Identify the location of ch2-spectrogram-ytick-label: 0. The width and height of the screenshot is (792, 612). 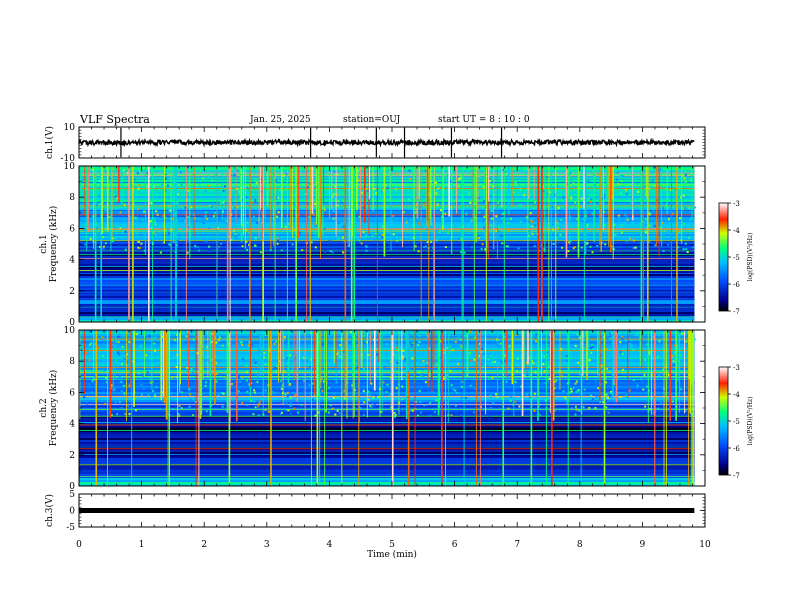
(72, 487).